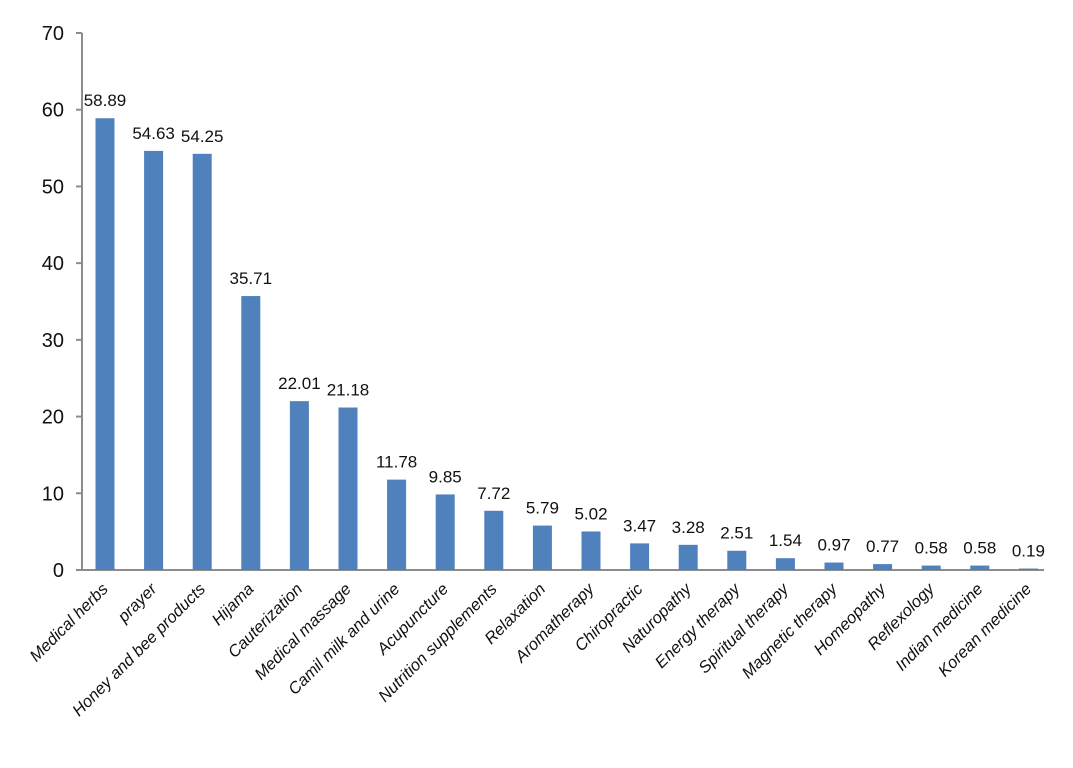 The width and height of the screenshot is (1073, 768). I want to click on data-label: 5.79, so click(542, 508).